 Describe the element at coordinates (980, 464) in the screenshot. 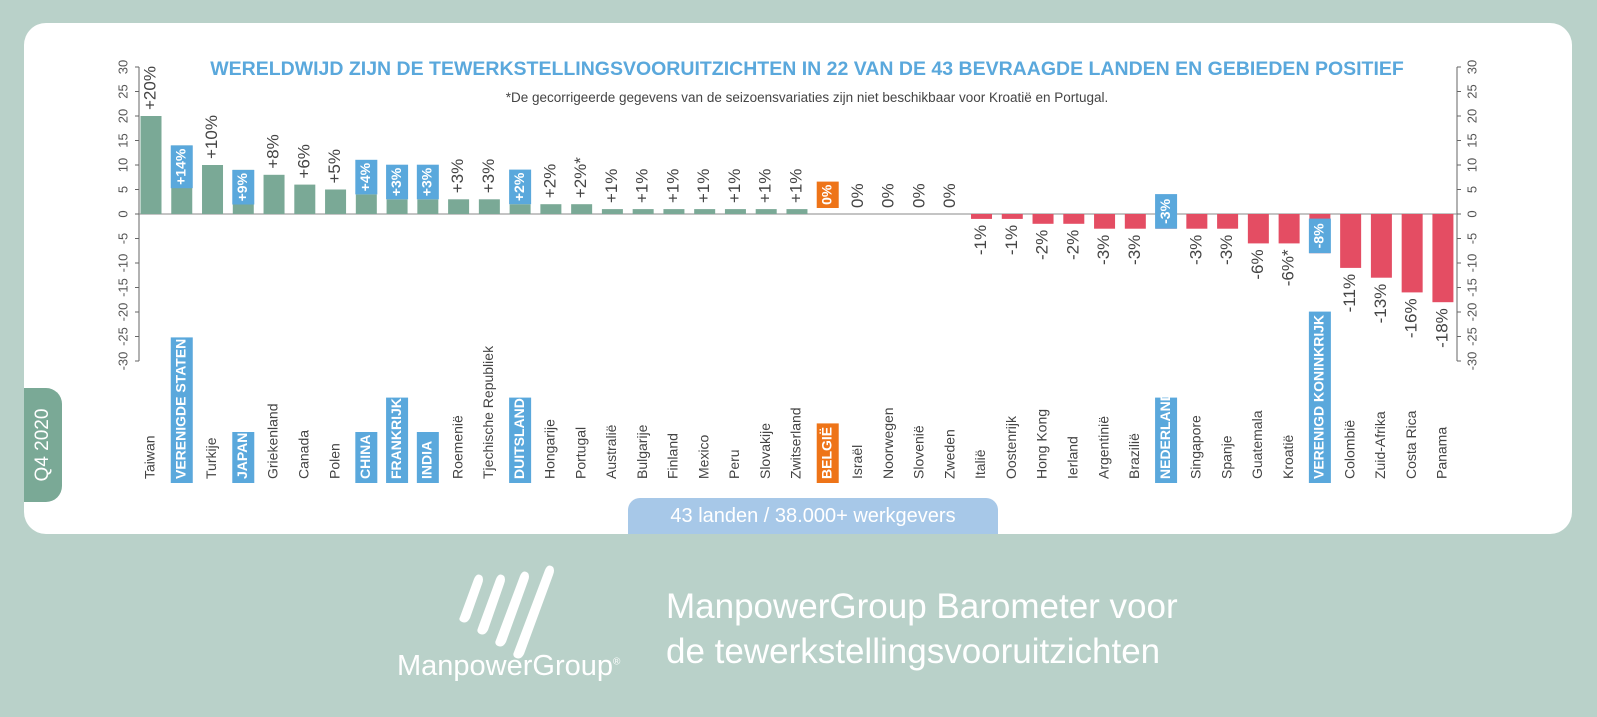

I see `category-label: Italië` at that location.